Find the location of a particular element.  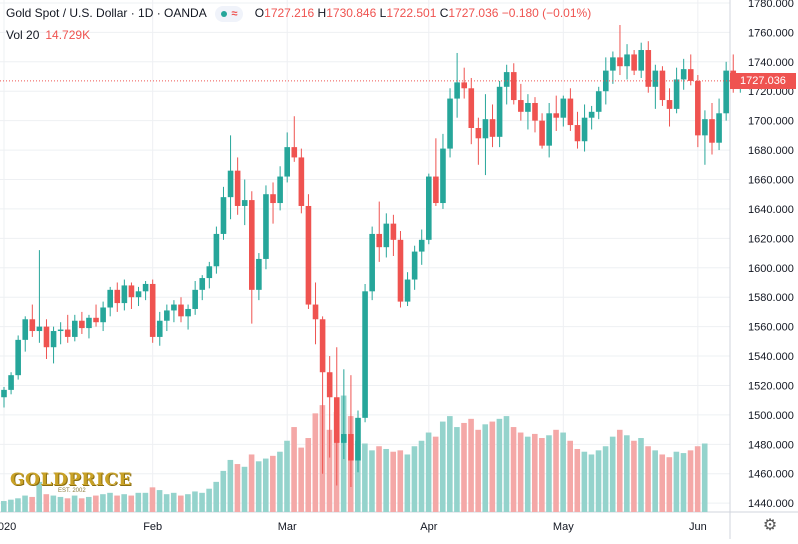

gear-icon: ⚙ is located at coordinates (770, 525).